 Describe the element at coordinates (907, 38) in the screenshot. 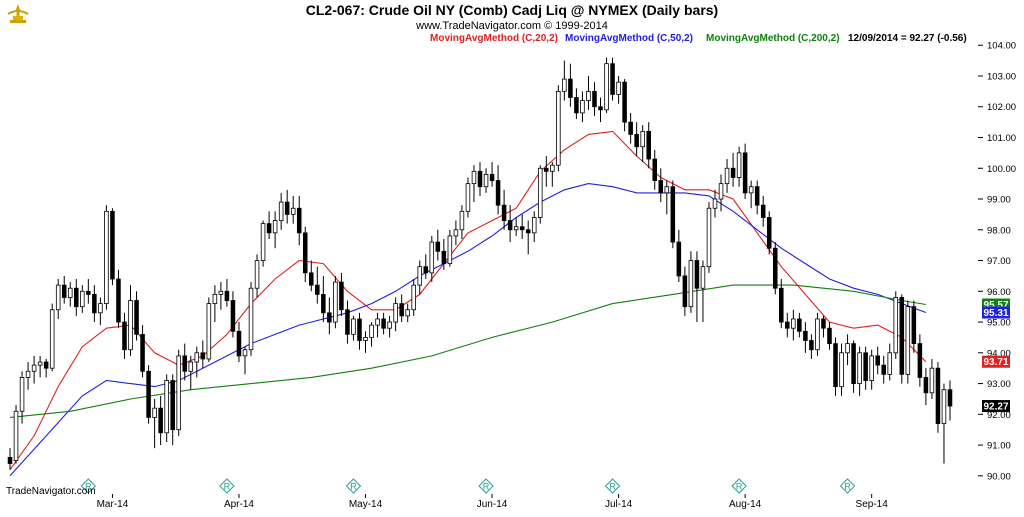

I see `legend-last-price: 12/09/2014 = 92.27 (-0.56)` at that location.